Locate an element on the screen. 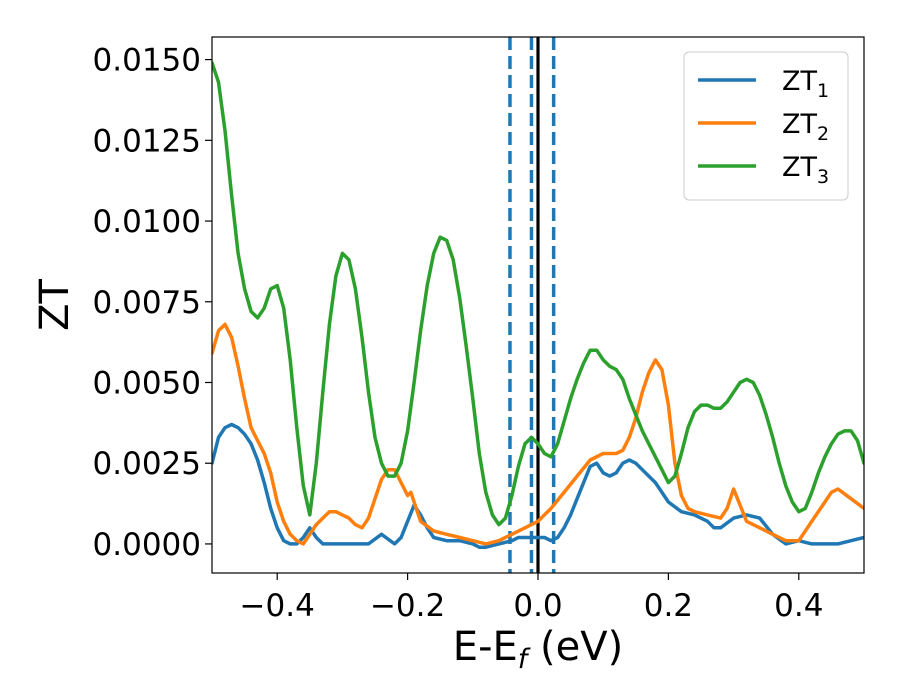 The height and width of the screenshot is (700, 900). x-axis-ticks: −0.4 −0.2 0.0 0.2 0.4 is located at coordinates (531, 598).